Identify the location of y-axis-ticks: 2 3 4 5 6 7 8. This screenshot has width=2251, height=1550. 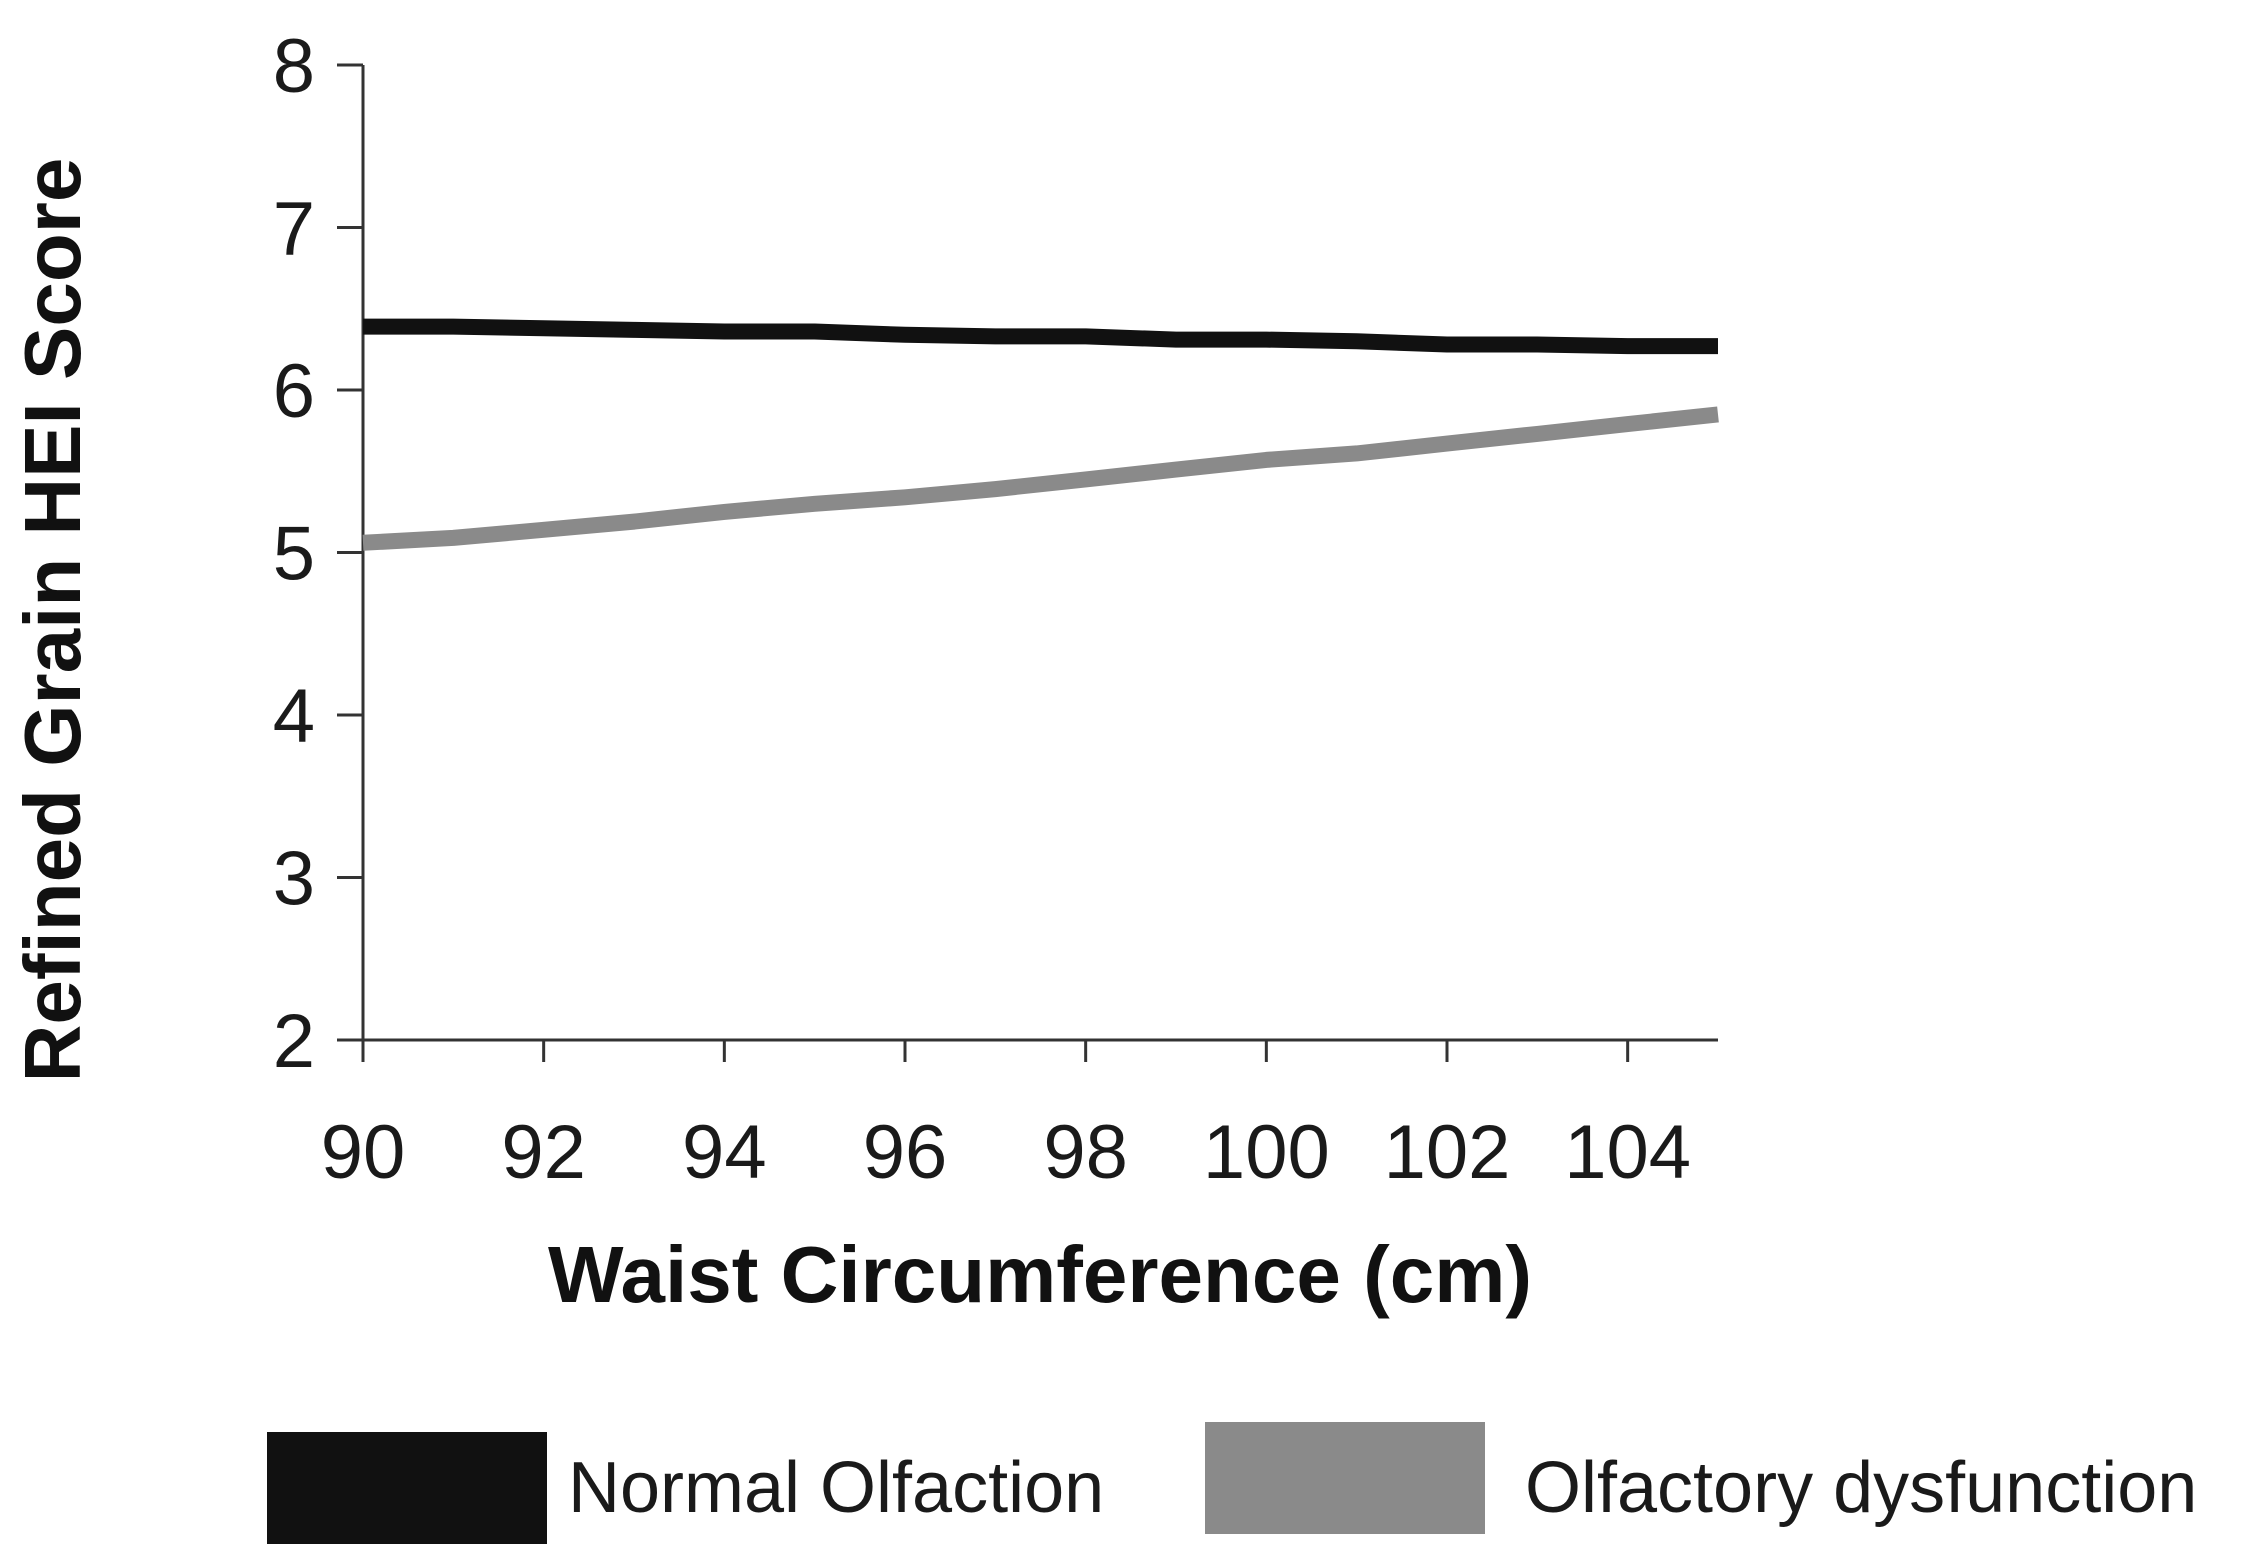
(318, 554).